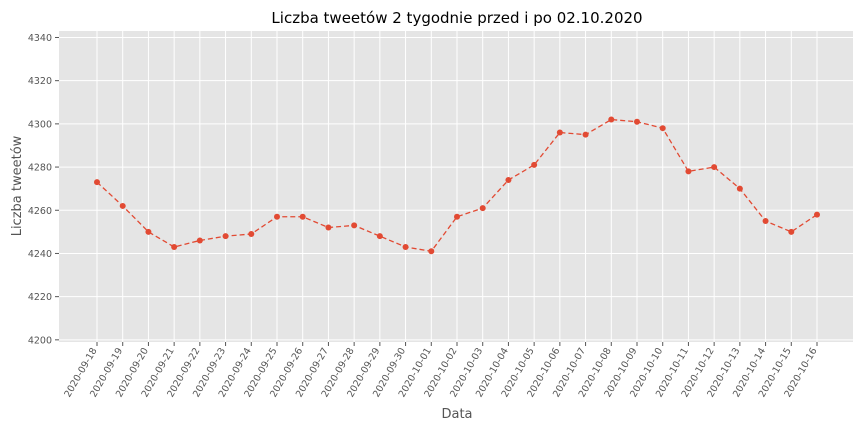 This screenshot has height=432, width=864. What do you see at coordinates (43, 189) in the screenshot?
I see `y-axis-ticks: 4200 4220 4240 4260 4280 4300 4320 4340` at bounding box center [43, 189].